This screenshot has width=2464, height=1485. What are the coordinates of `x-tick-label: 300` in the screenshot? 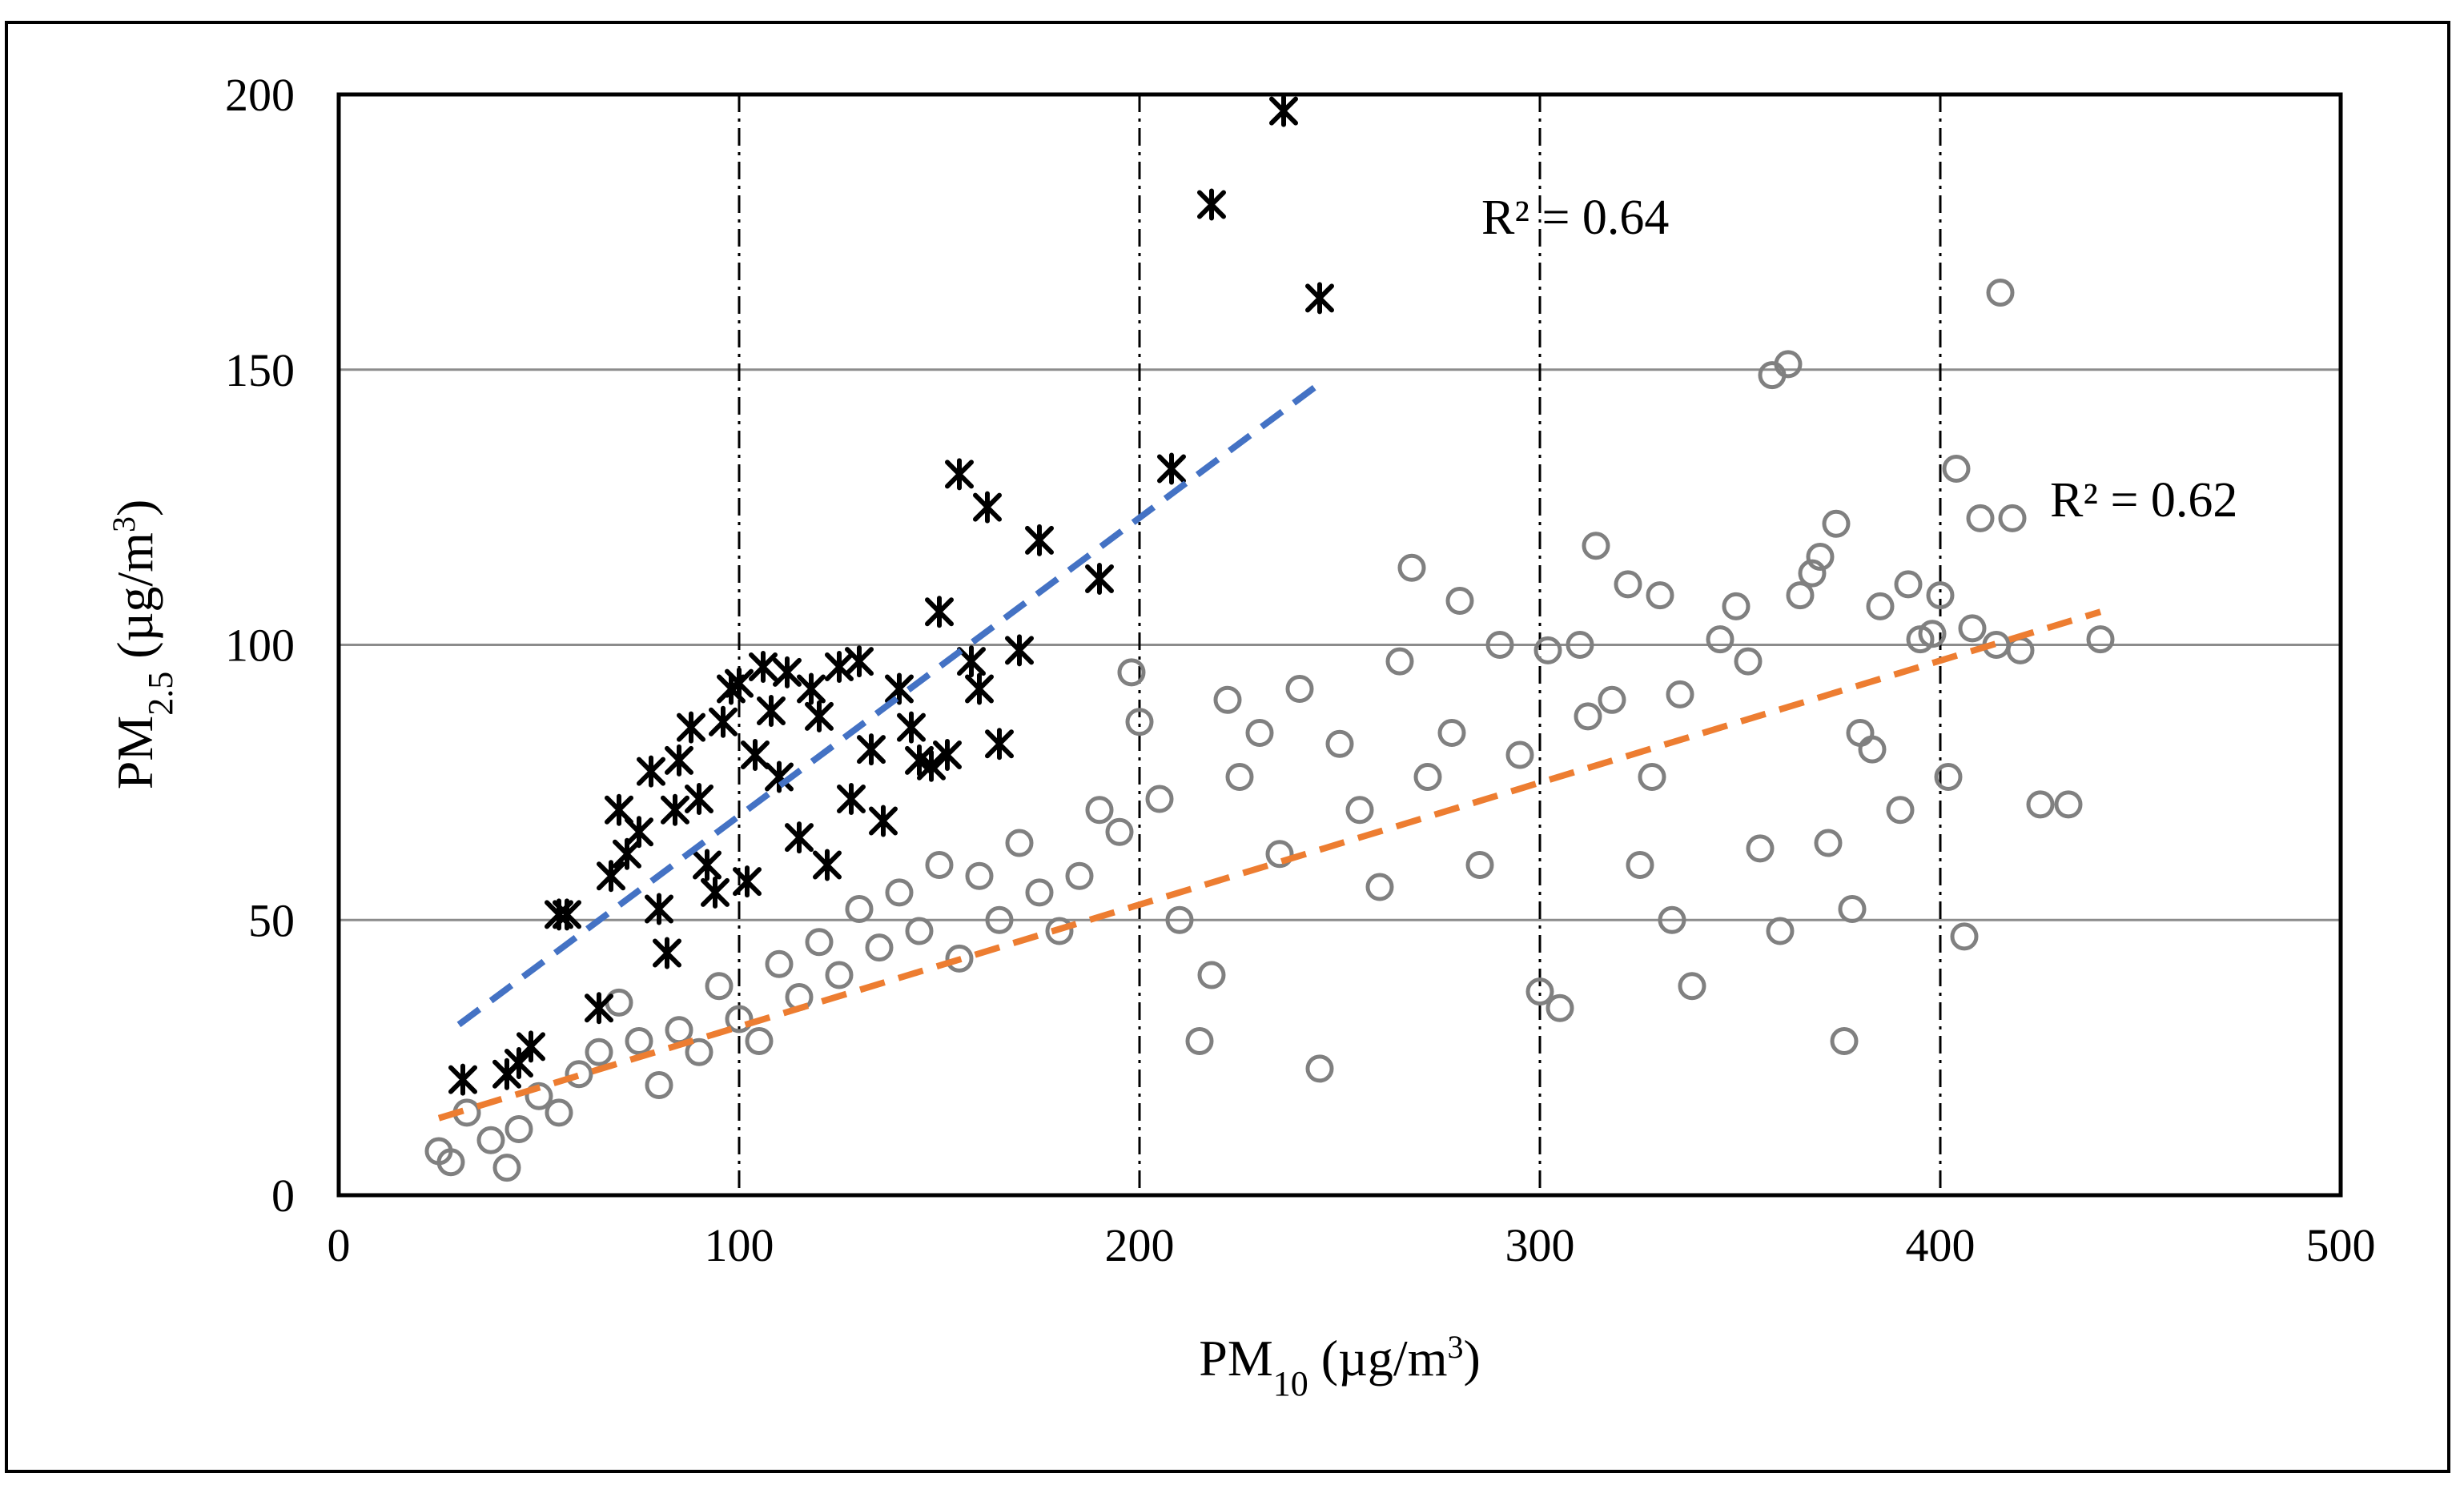 It's located at (1540, 1245).